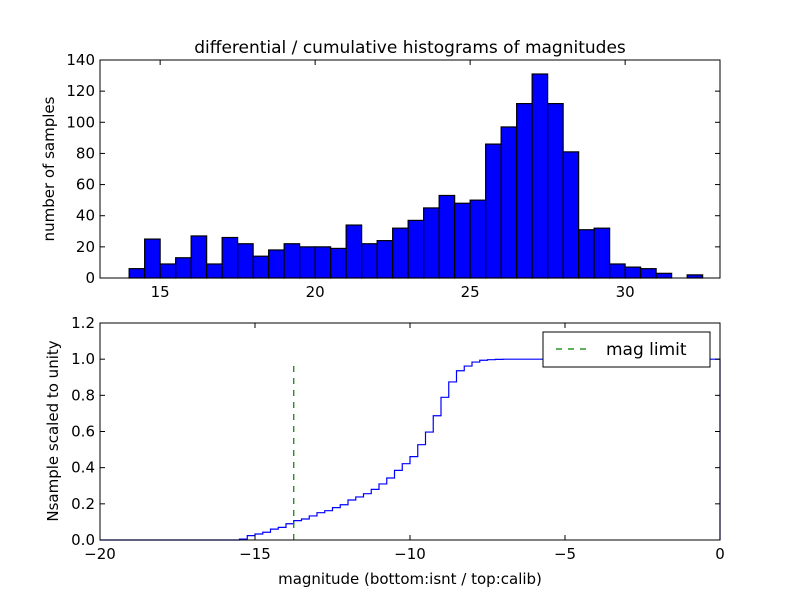 The height and width of the screenshot is (600, 800). Describe the element at coordinates (160, 292) in the screenshot. I see `x-tick-label: 15` at that location.